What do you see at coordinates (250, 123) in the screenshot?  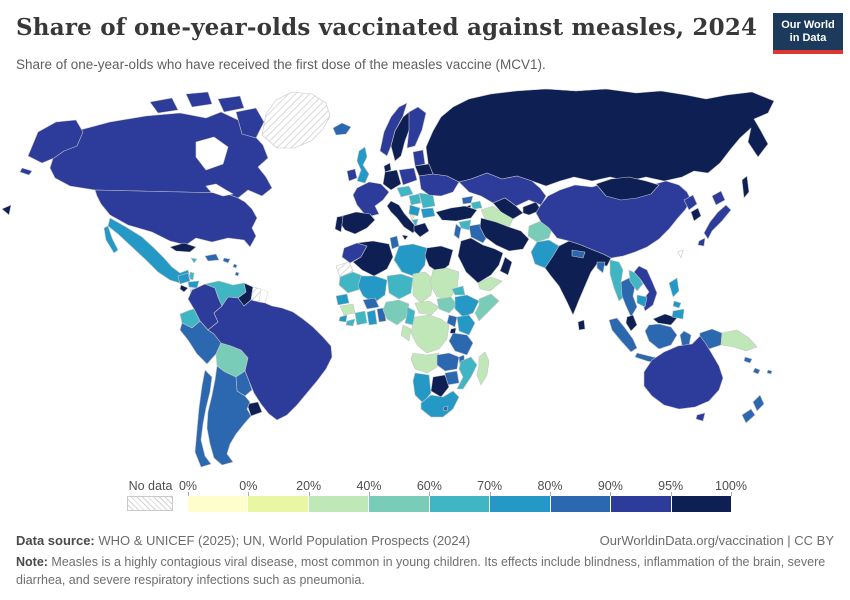 I see `country-canada-baffin` at bounding box center [250, 123].